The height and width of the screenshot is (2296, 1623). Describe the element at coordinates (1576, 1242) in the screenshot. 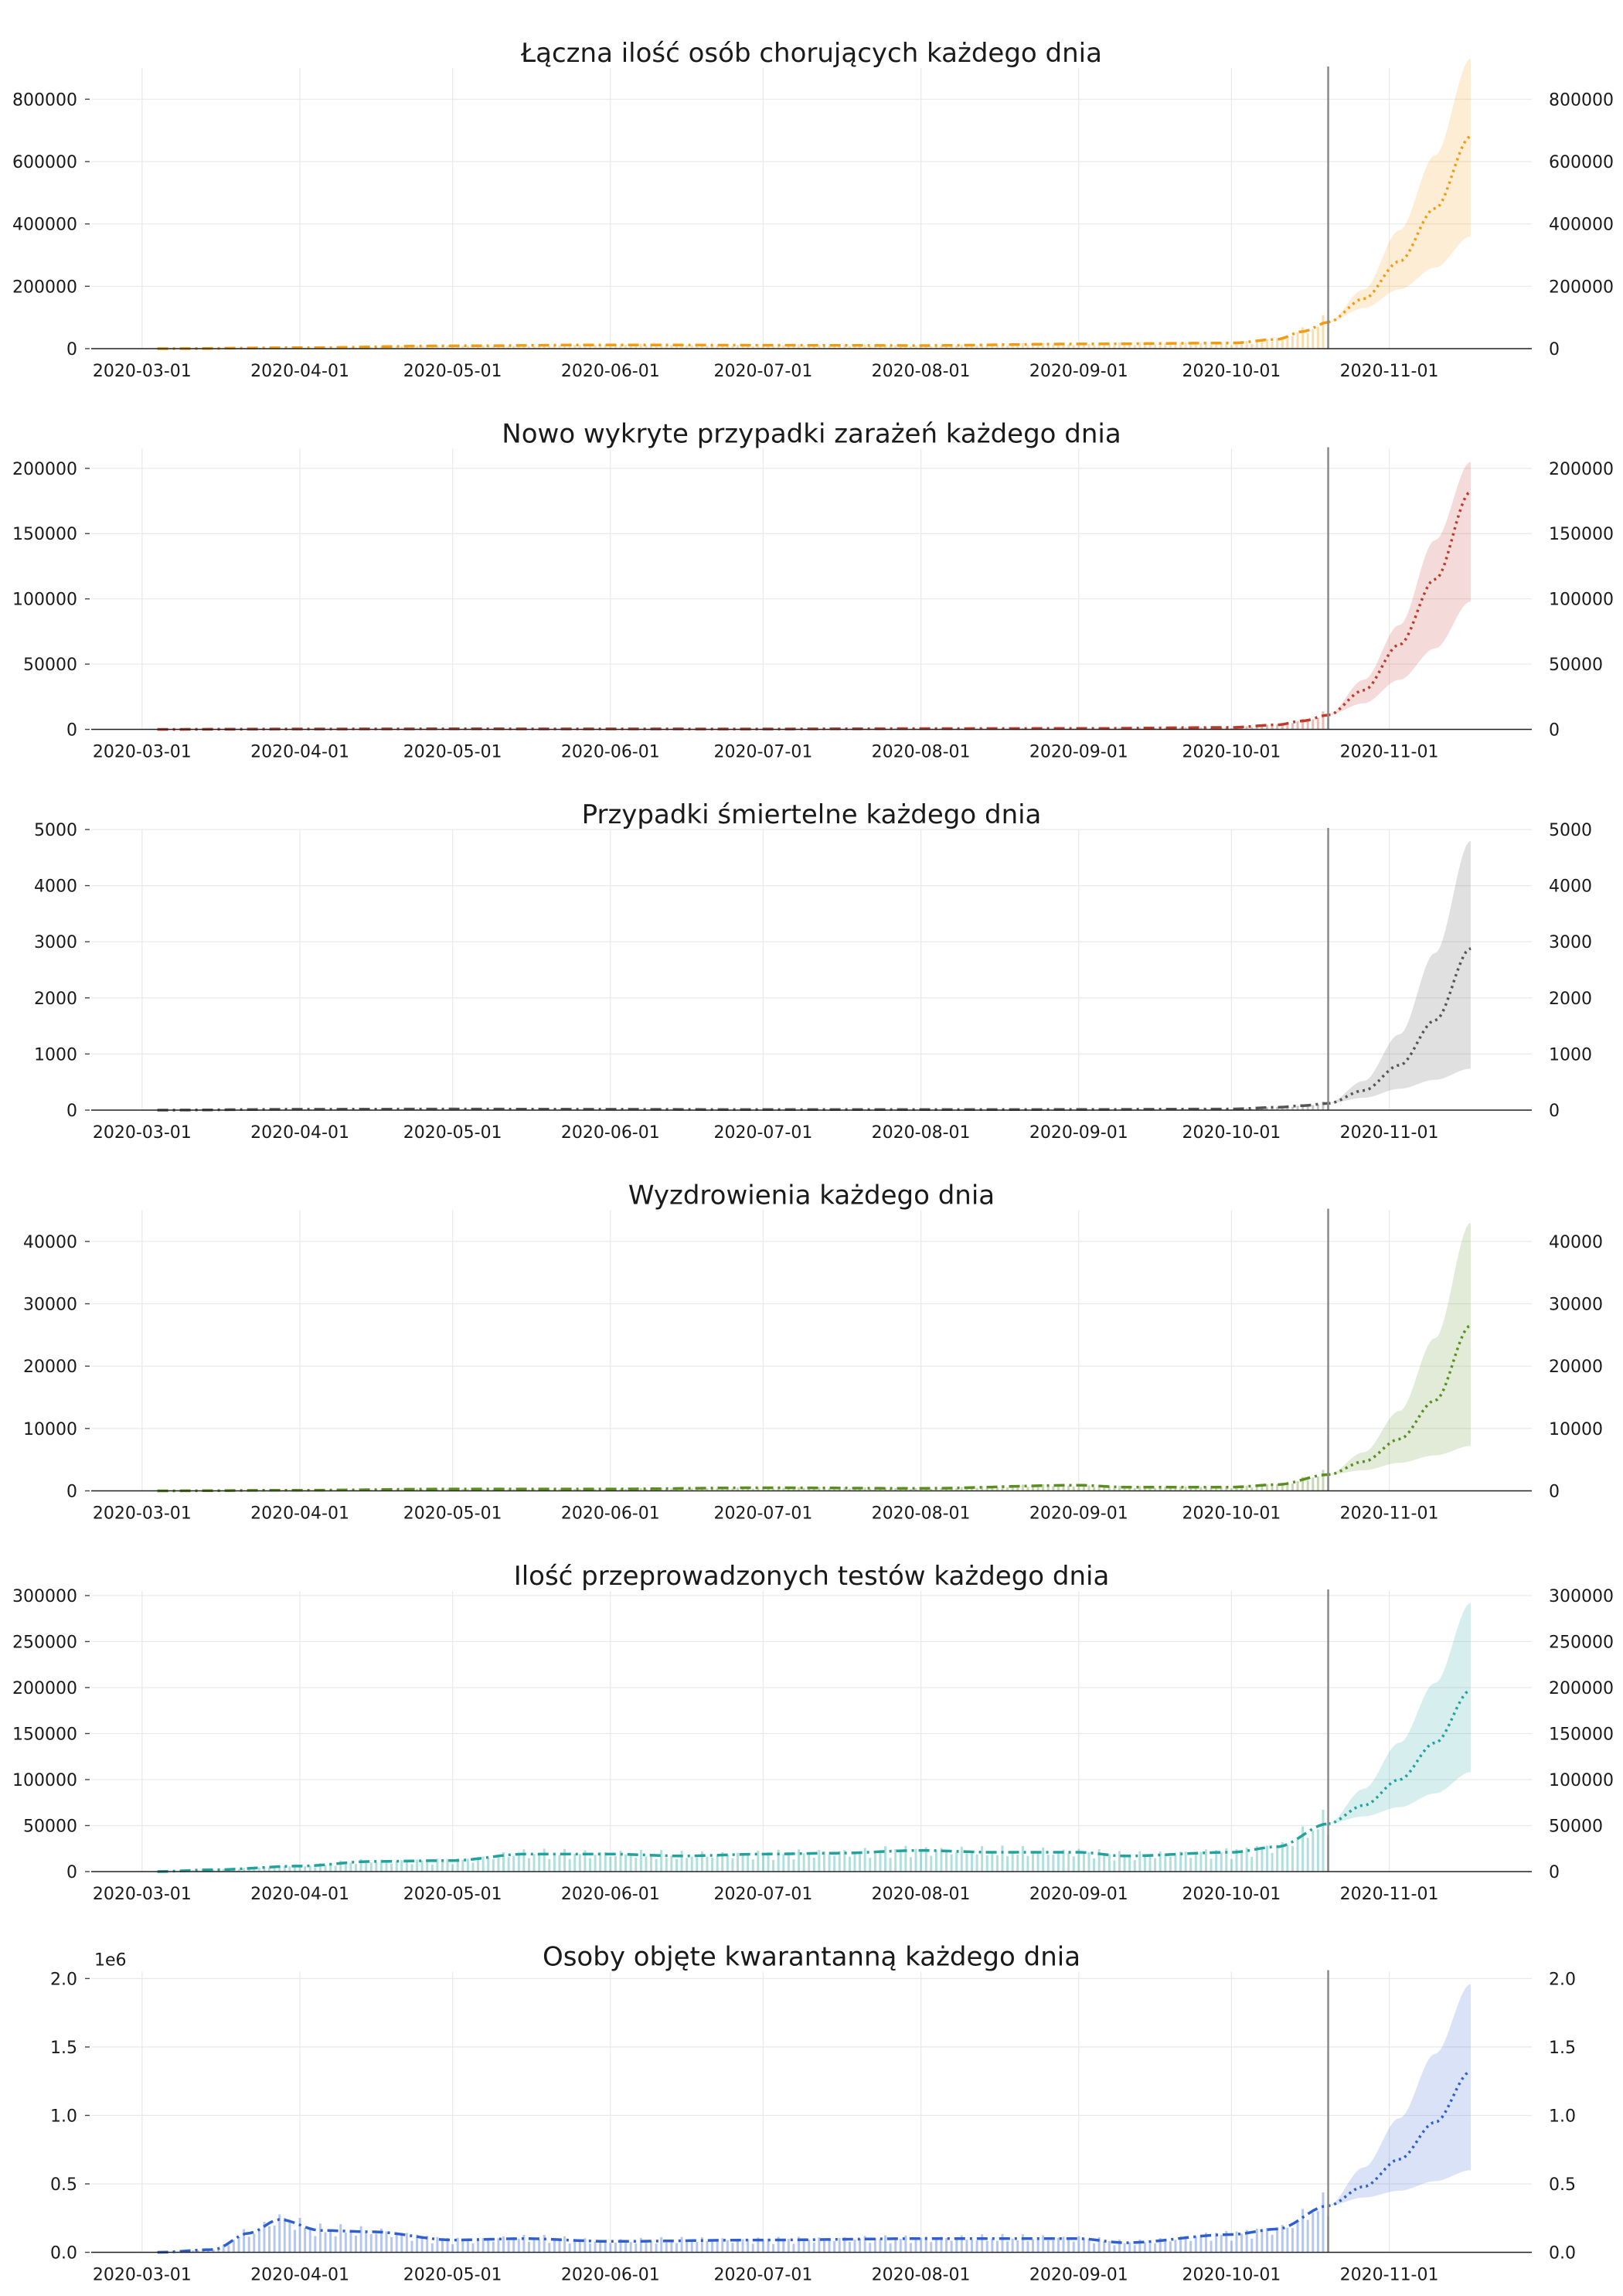

I see `y-tick-label-right: 40000` at that location.